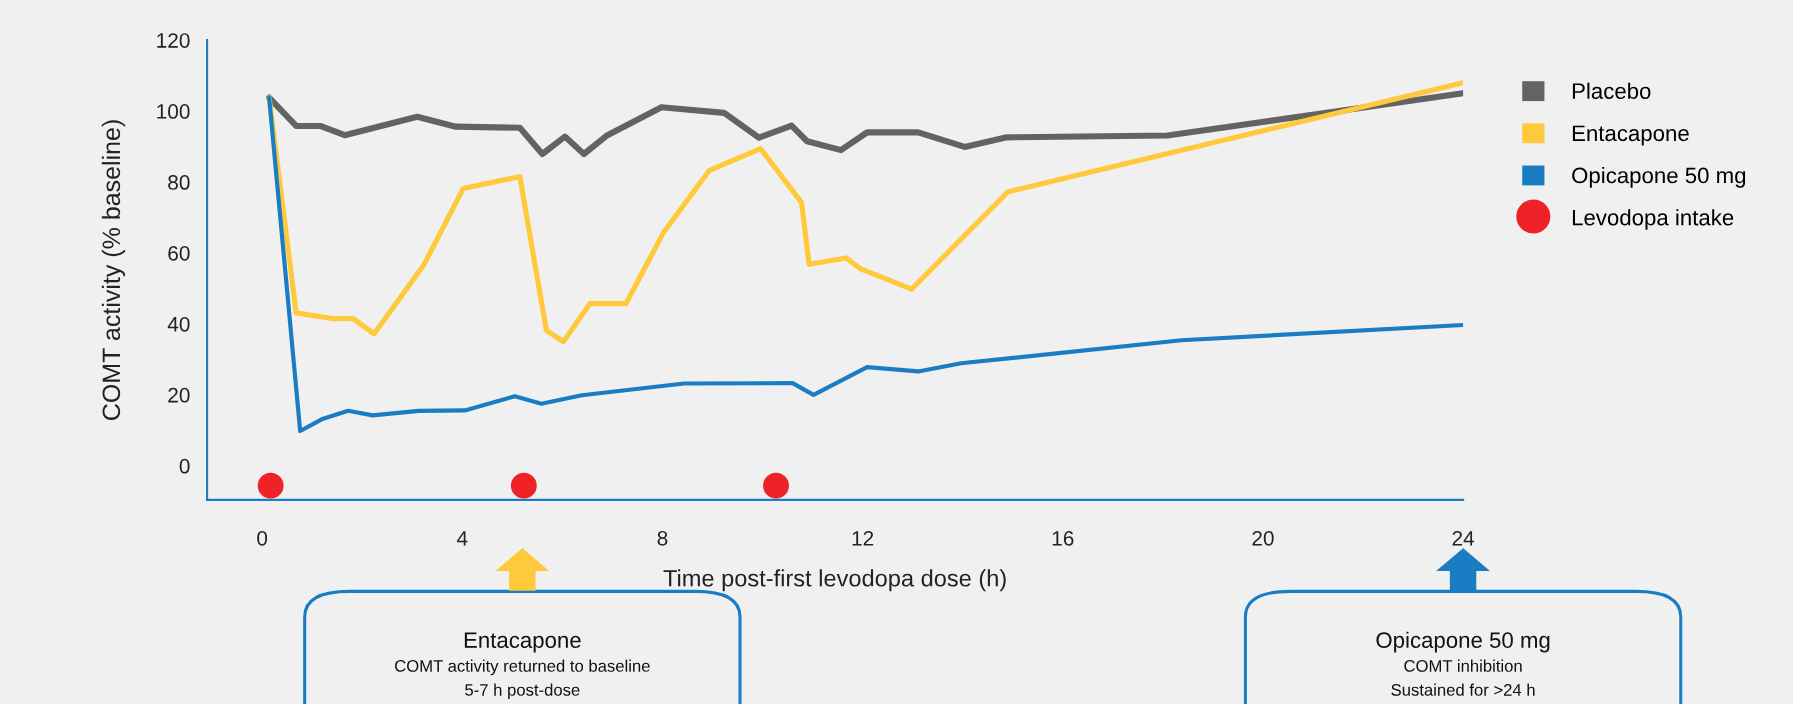 The width and height of the screenshot is (1793, 704). Describe the element at coordinates (262, 538) in the screenshot. I see `x-tick-label: 0` at that location.